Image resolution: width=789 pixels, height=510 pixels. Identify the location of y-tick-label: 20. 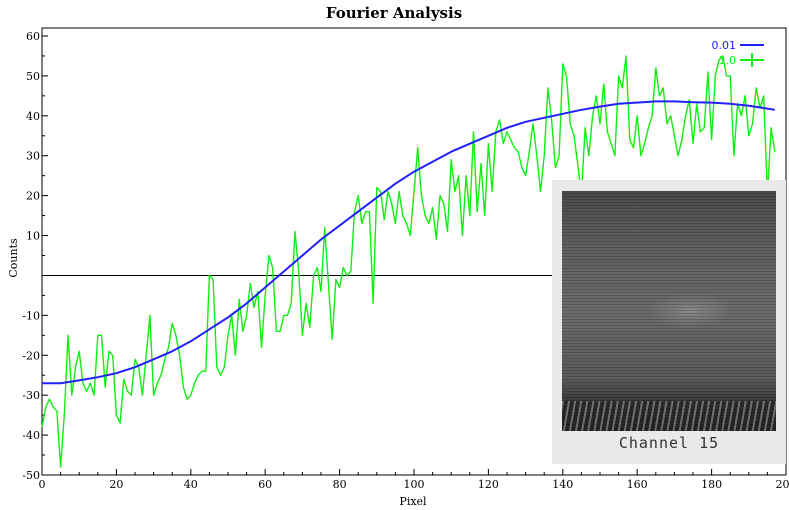
(33, 196).